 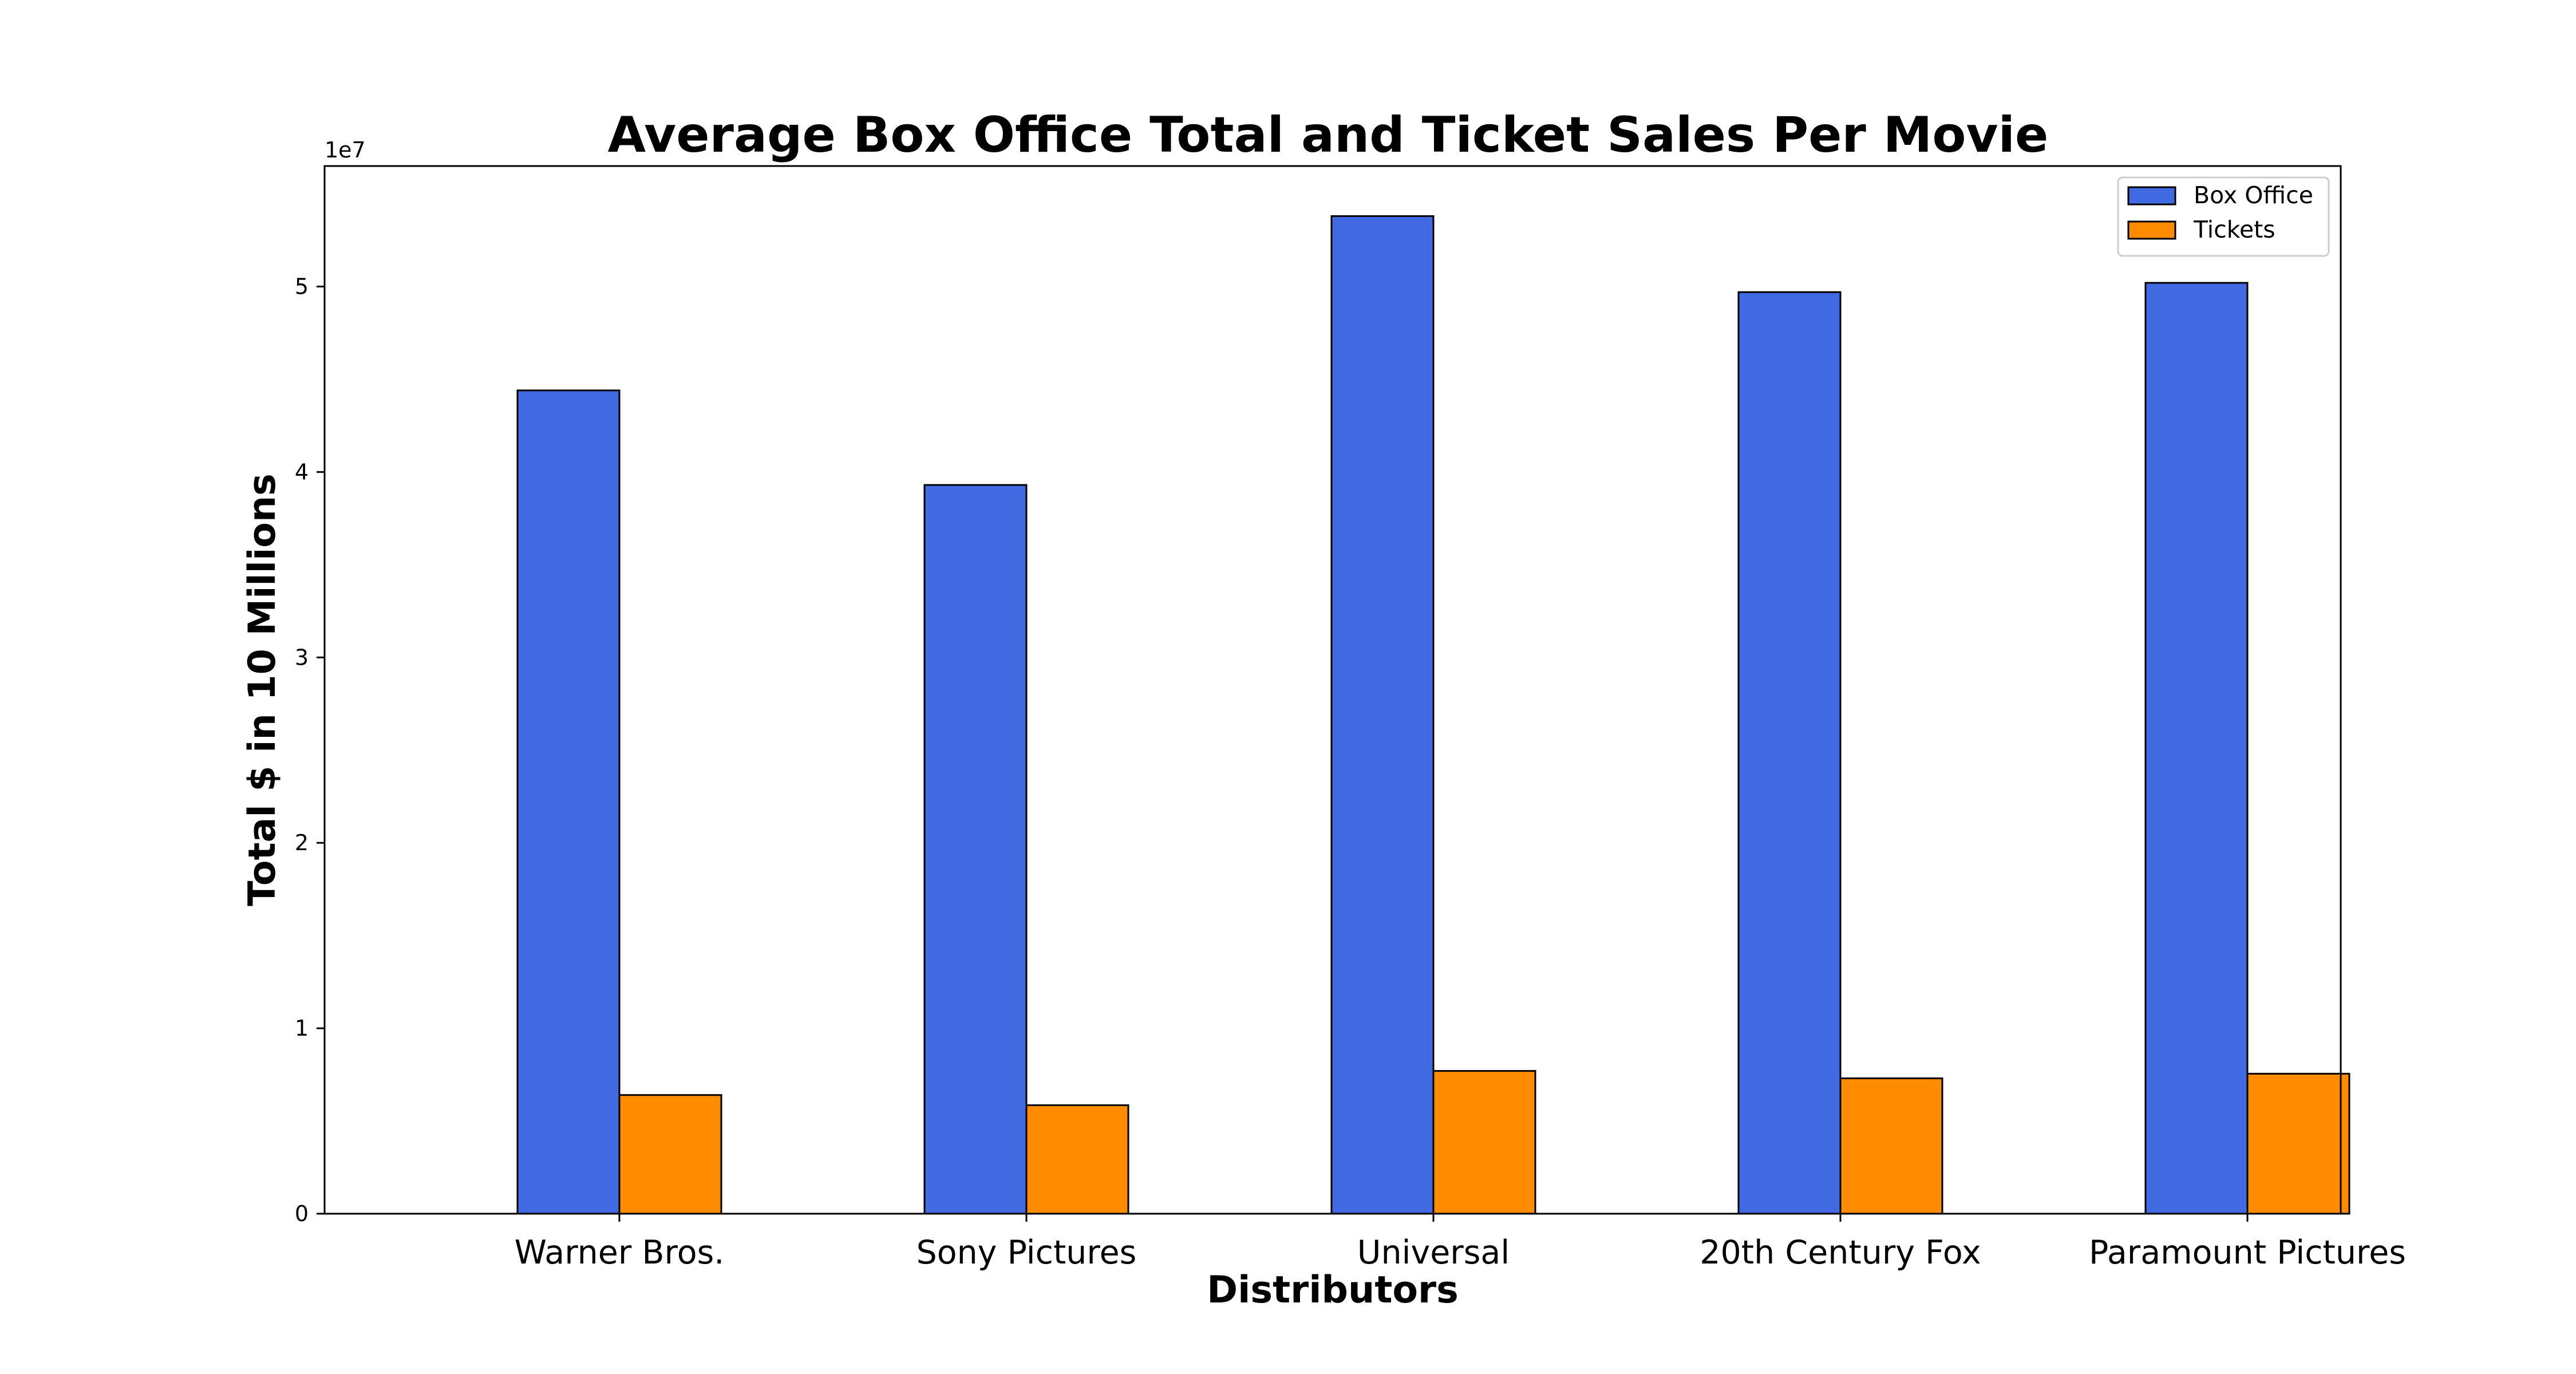 I want to click on legend-label: Box Office, so click(x=2253, y=195).